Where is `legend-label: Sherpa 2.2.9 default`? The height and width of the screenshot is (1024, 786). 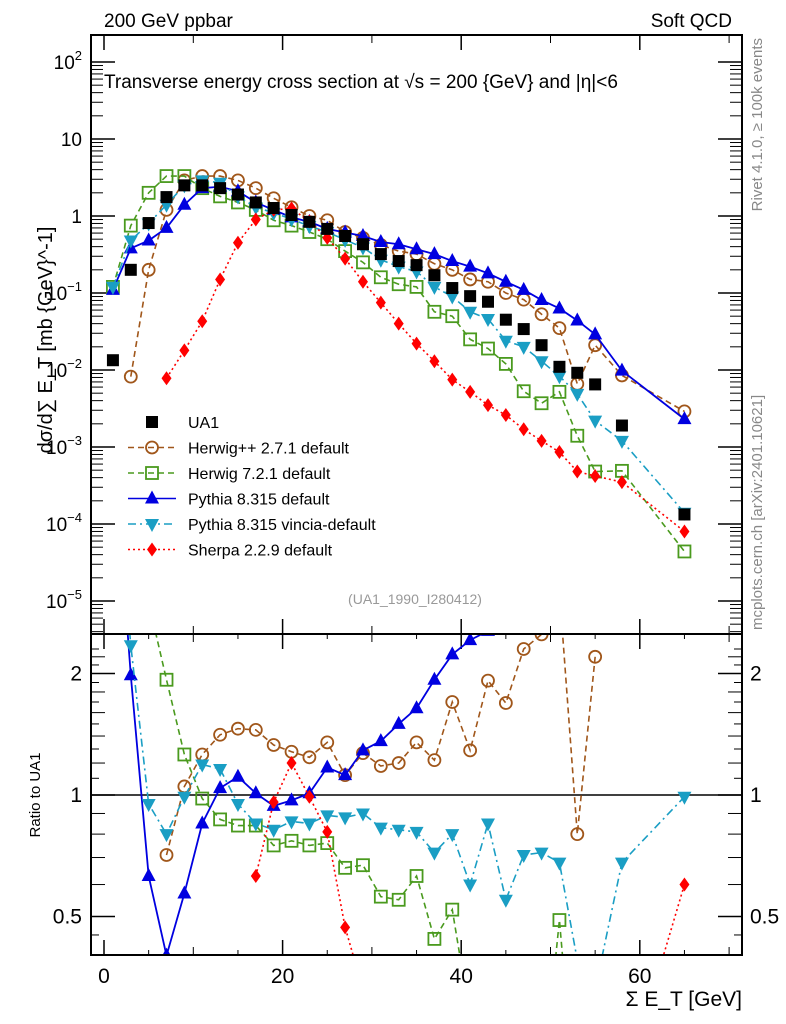
legend-label: Sherpa 2.2.9 default is located at coordinates (260, 551).